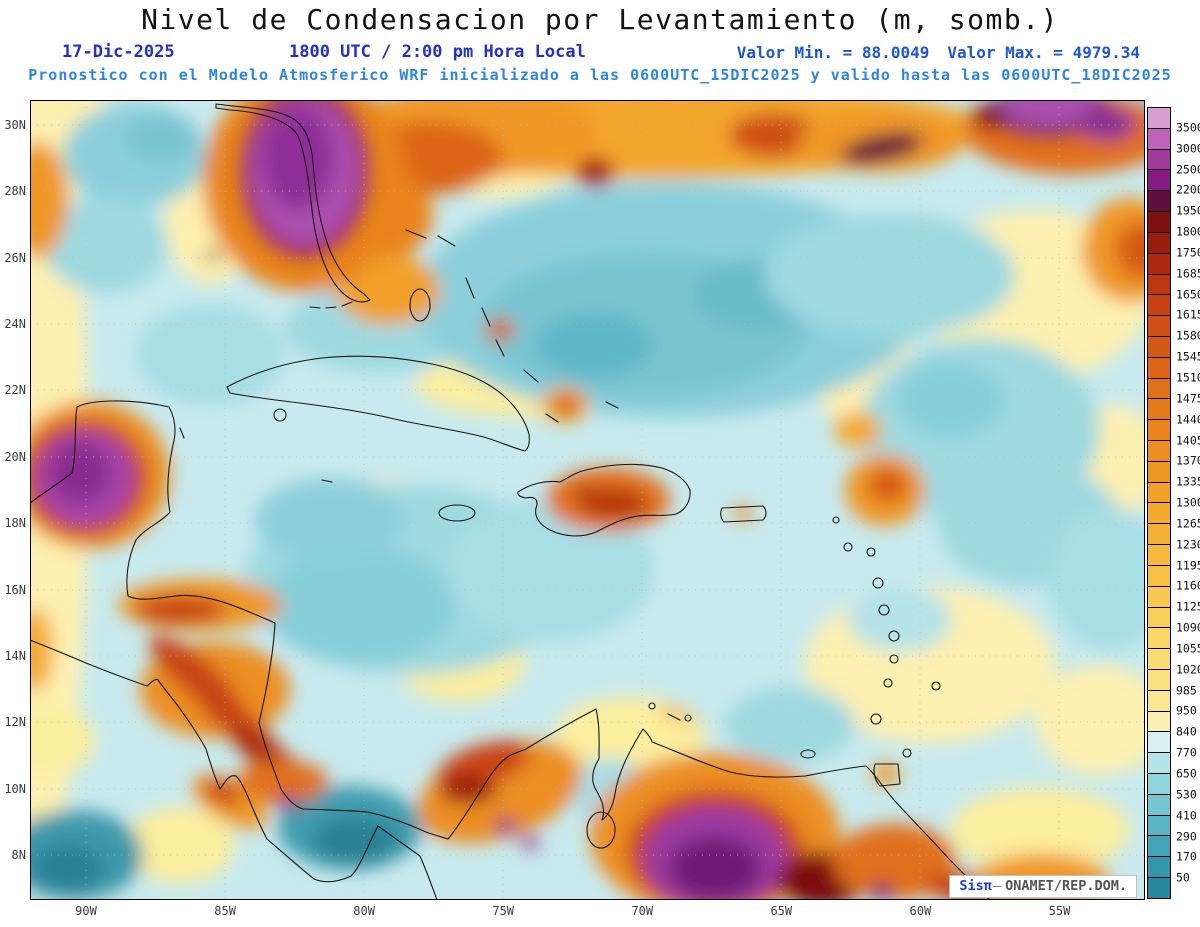  I want to click on y-axis-tick-label: 14N, so click(15, 655).